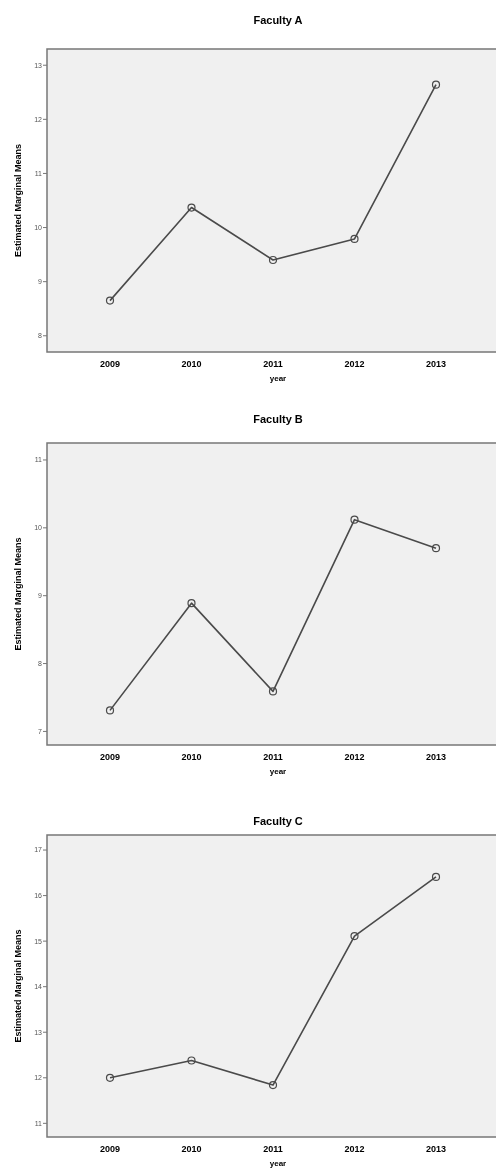 The height and width of the screenshot is (1175, 496). I want to click on chart-title: Faculty C, so click(278, 821).